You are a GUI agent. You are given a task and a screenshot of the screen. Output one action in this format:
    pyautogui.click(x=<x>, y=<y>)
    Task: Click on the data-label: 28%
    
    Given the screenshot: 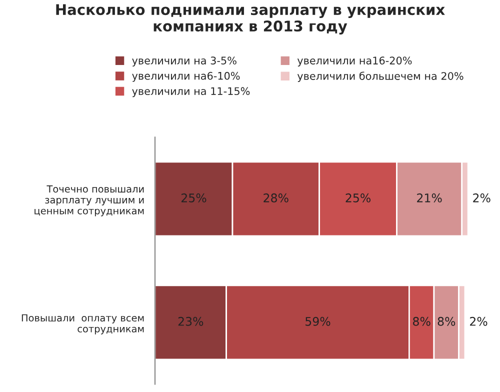 What is the action you would take?
    pyautogui.click(x=276, y=197)
    